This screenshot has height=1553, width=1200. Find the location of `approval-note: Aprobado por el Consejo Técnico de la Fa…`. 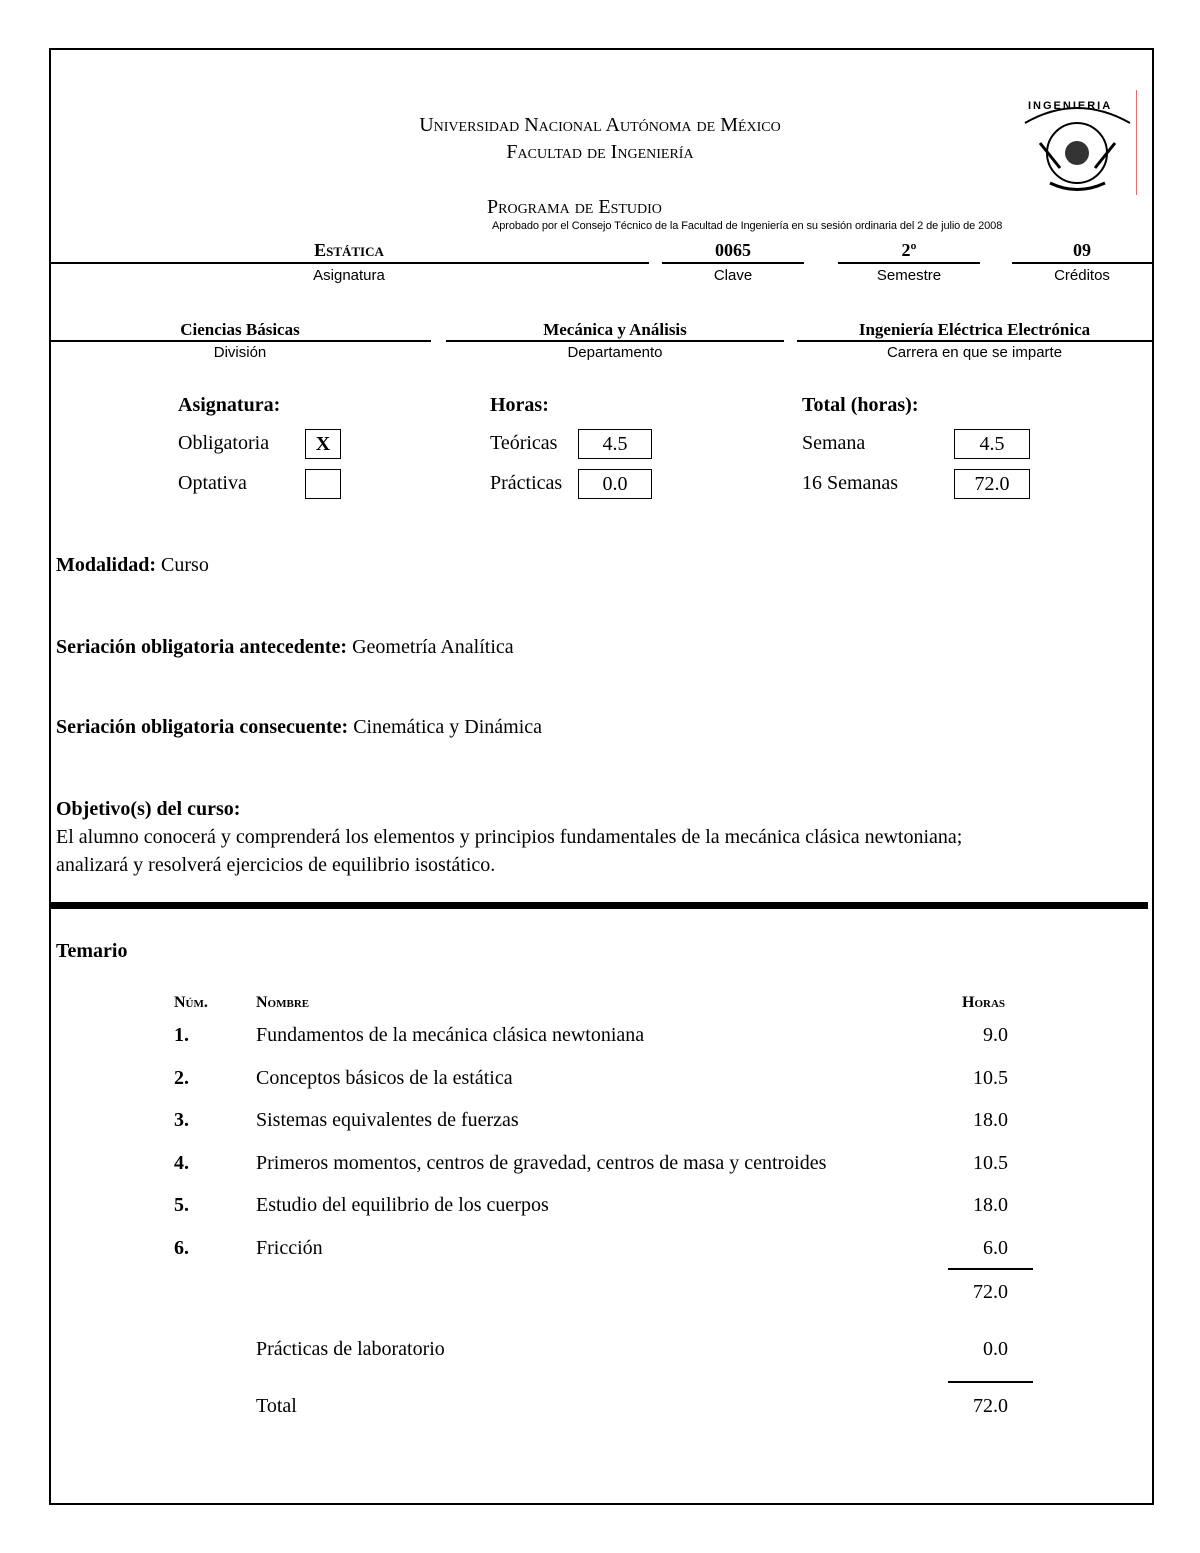

approval-note: Aprobado por el Consejo Técnico de la Fa… is located at coordinates (747, 226).